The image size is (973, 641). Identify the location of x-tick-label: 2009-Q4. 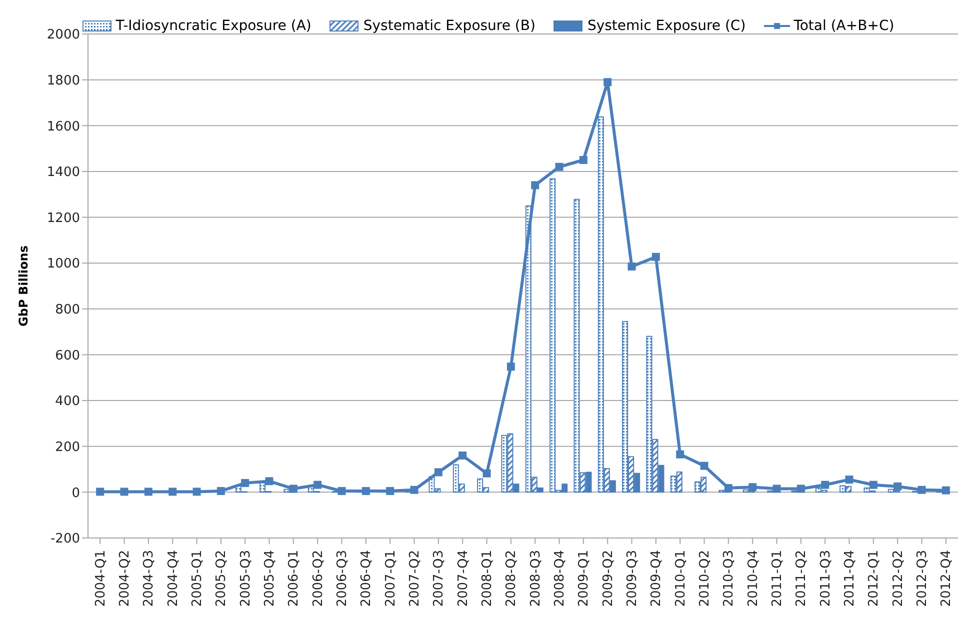
(656, 578).